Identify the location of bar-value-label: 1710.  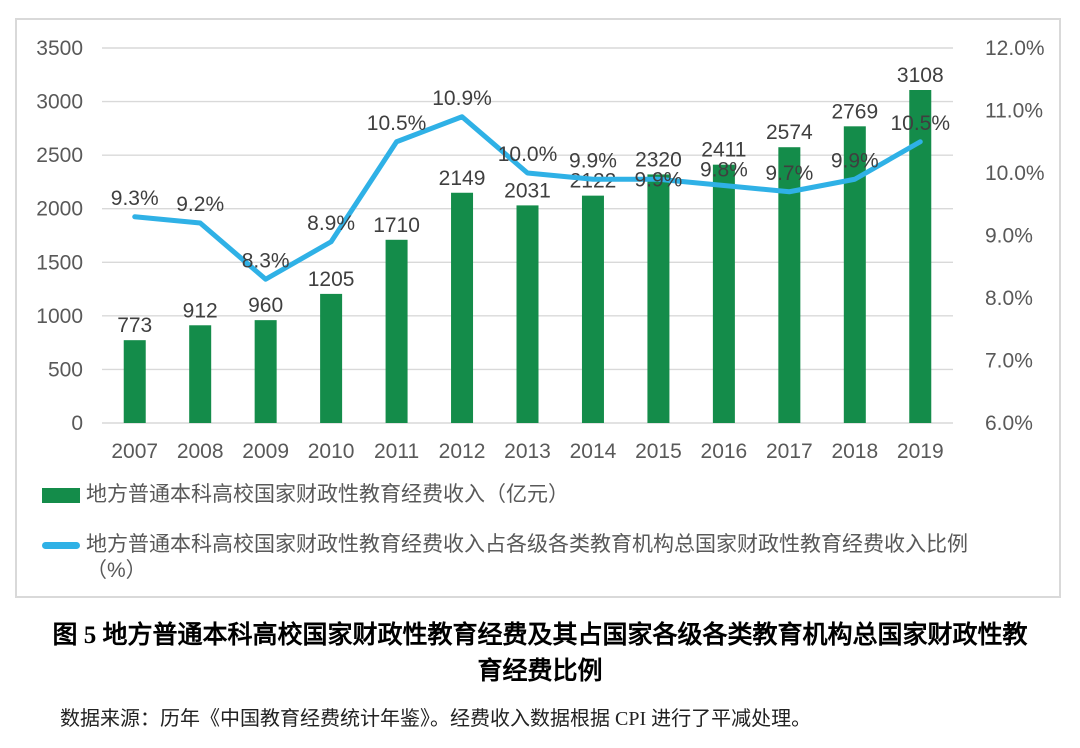
(396, 225).